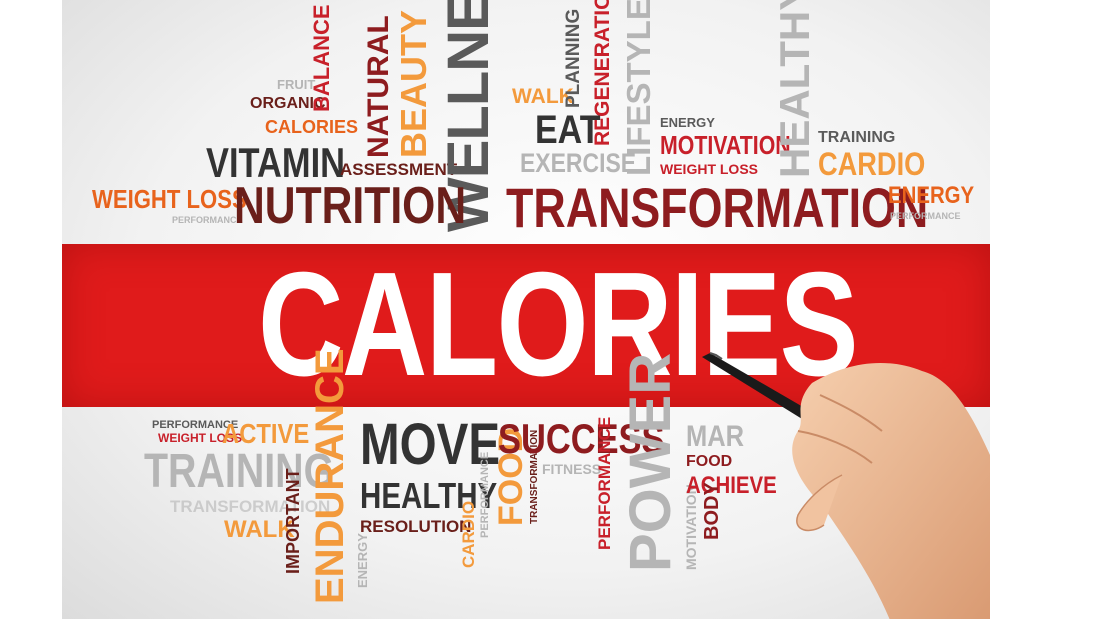  I want to click on word-balance: BALANCE, so click(321, 58).